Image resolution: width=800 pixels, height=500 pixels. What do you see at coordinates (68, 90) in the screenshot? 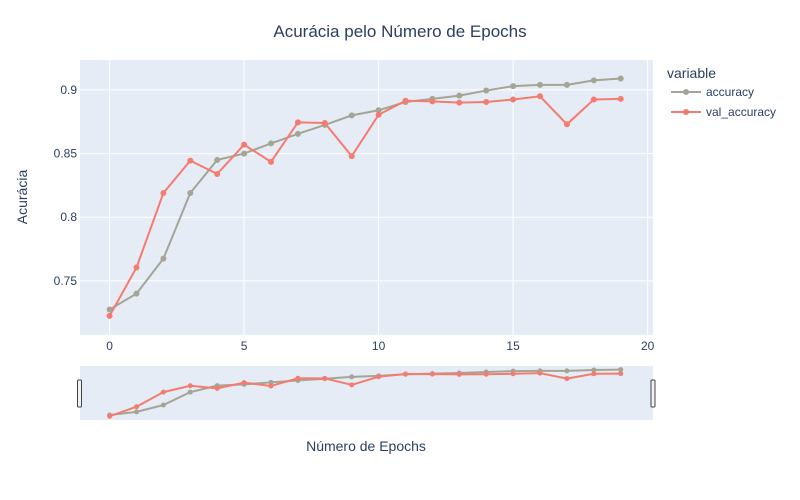
I see `y-tick-label: 0.9` at bounding box center [68, 90].